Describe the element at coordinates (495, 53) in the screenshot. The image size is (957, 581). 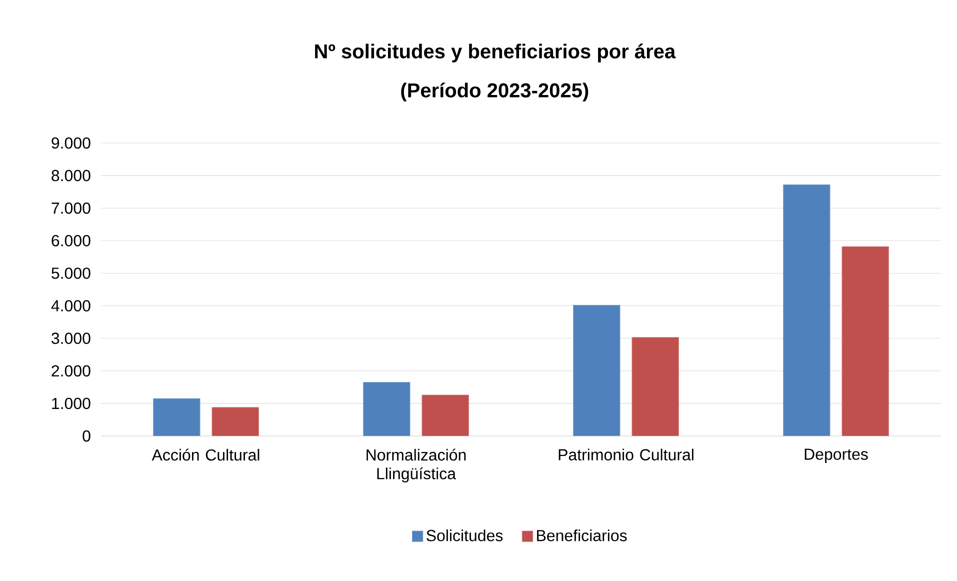
I see `chart-title: Nº solicitudes y beneficiarios por área` at that location.